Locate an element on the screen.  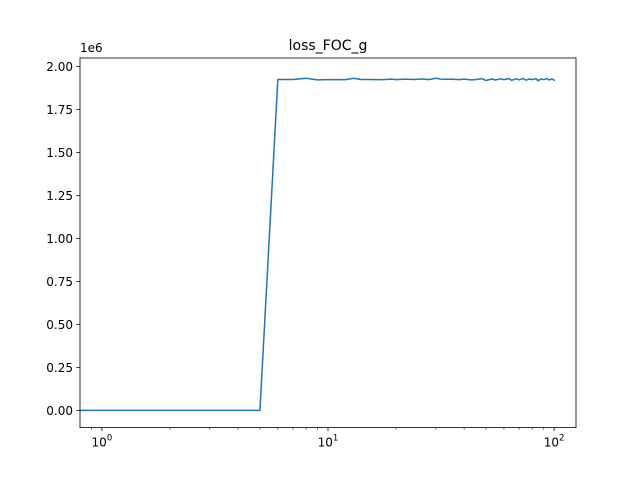
y-tick-label: 0.50 is located at coordinates (59, 325).